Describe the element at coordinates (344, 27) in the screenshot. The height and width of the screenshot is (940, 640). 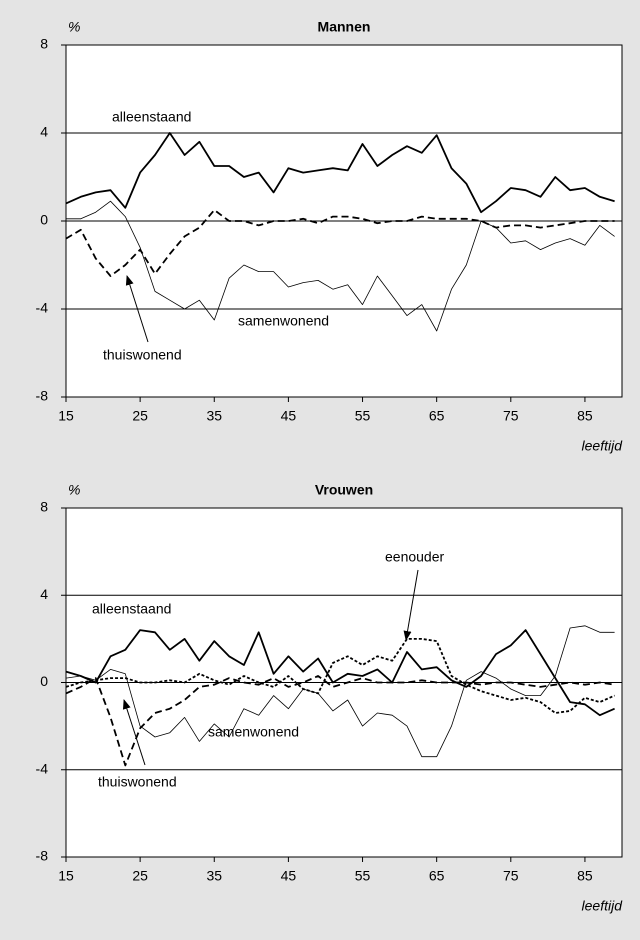
I see `chart-title: Mannen` at that location.